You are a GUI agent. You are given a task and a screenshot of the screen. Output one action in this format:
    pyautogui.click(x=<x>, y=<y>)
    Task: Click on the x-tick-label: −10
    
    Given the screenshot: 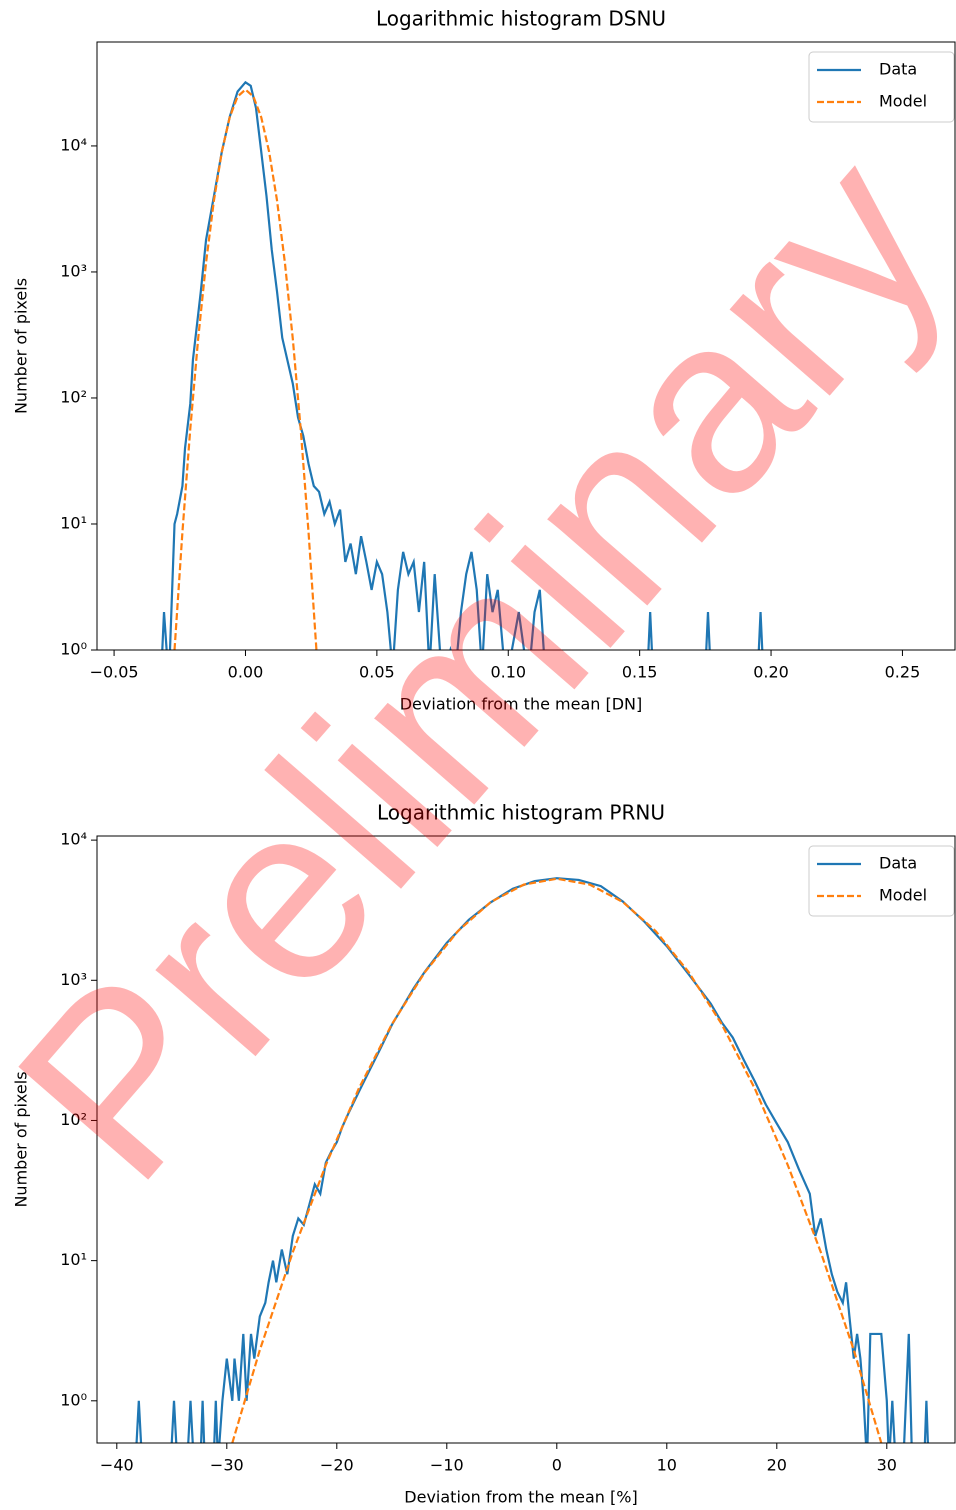 What is the action you would take?
    pyautogui.click(x=447, y=1465)
    